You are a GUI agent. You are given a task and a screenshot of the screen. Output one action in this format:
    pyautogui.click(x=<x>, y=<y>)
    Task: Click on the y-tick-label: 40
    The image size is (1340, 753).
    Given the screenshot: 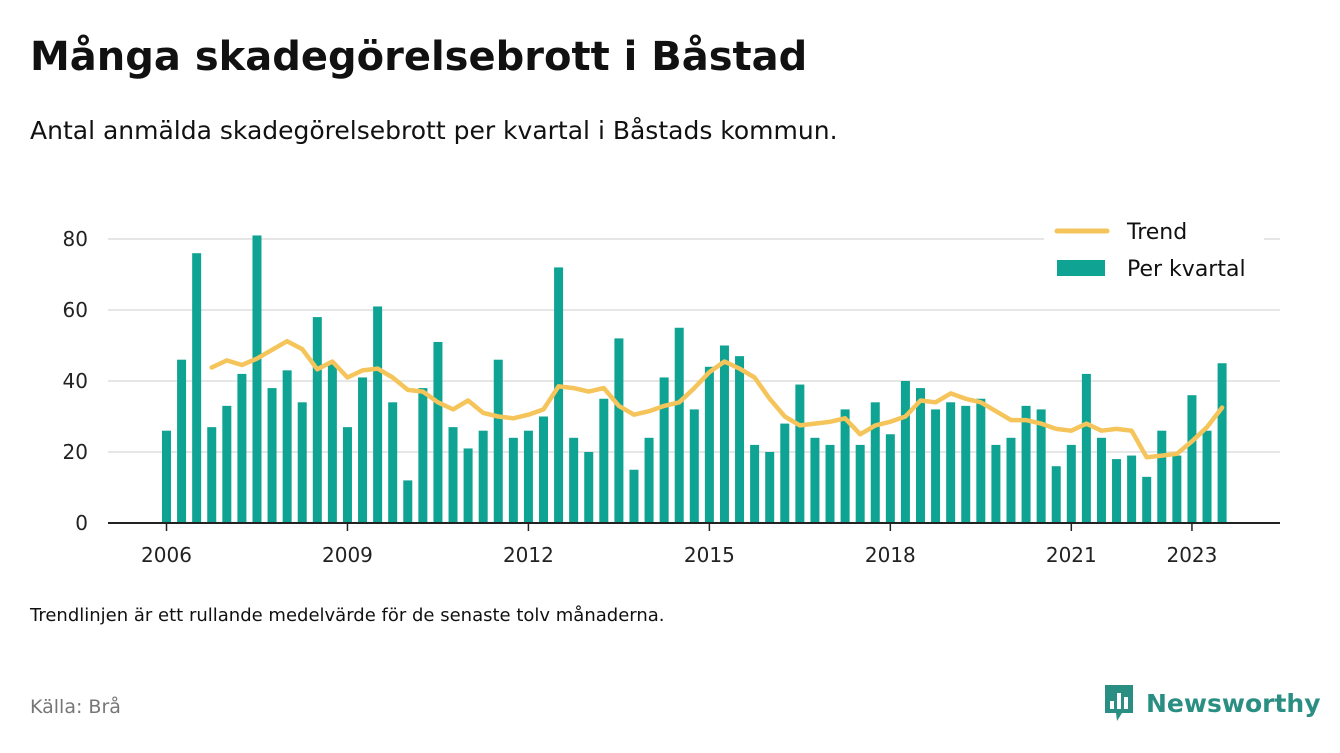 What is the action you would take?
    pyautogui.click(x=75, y=381)
    